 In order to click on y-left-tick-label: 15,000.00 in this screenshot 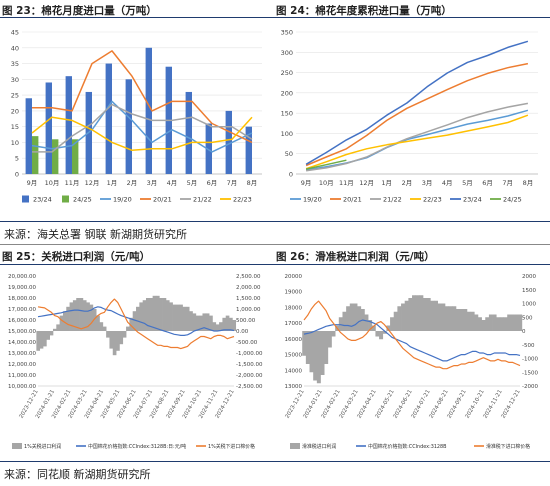, I will do `click(22, 332)`.